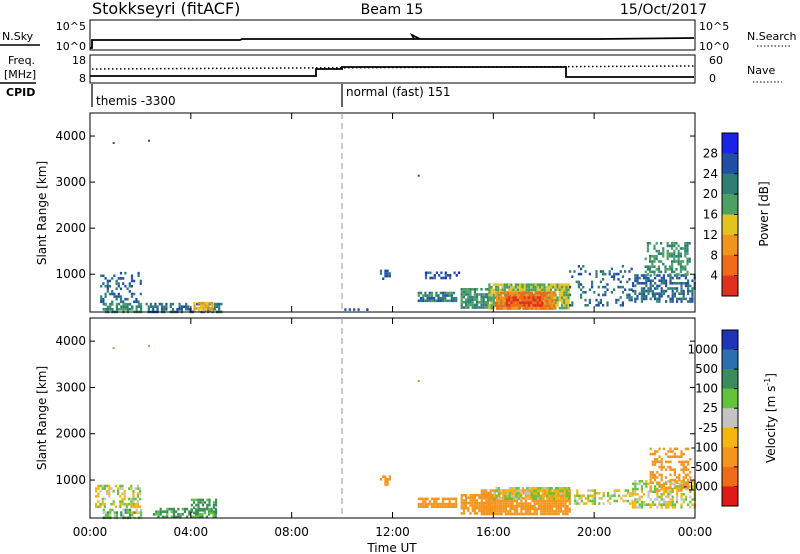 This screenshot has height=554, width=800. I want to click on x-tick-label: 08:00, so click(291, 532).